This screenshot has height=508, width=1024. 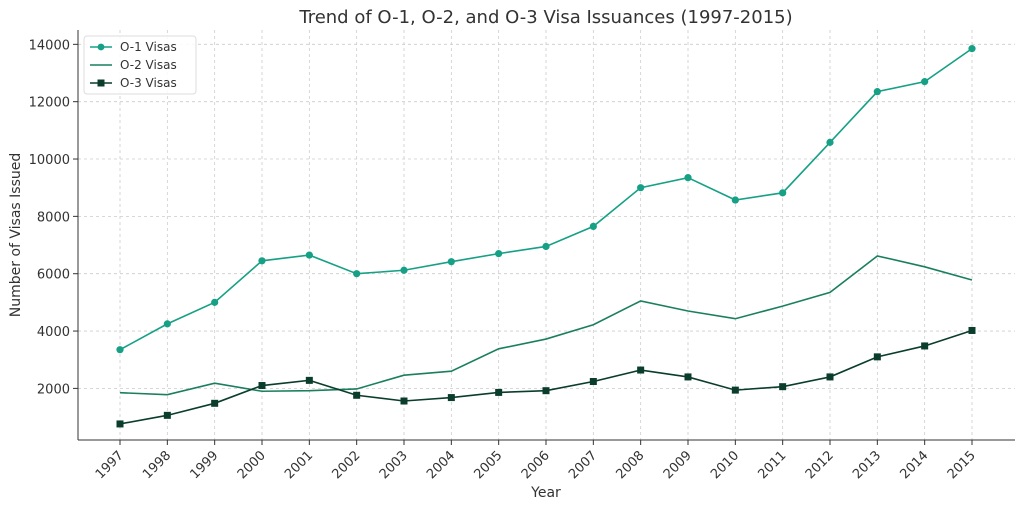 I want to click on x-tick-label: 2005, so click(x=488, y=465).